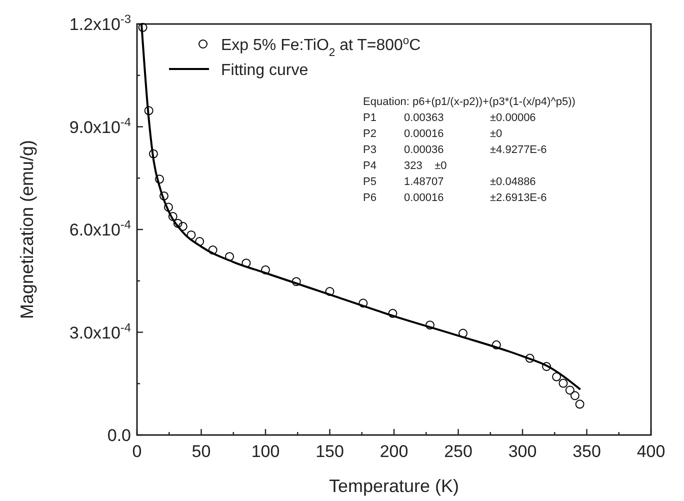 This screenshot has height=501, width=684. Describe the element at coordinates (265, 451) in the screenshot. I see `x-tick-label: 100` at that location.